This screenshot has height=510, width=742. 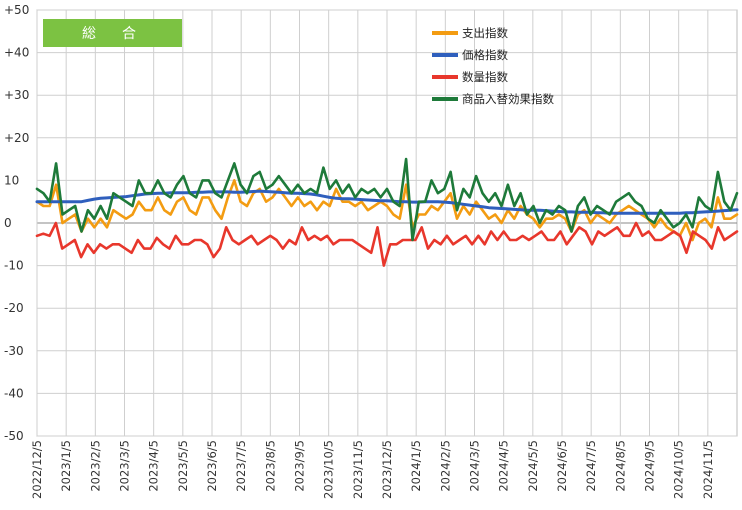 What do you see at coordinates (485, 55) in the screenshot?
I see `legend-label: 価格指数` at bounding box center [485, 55].